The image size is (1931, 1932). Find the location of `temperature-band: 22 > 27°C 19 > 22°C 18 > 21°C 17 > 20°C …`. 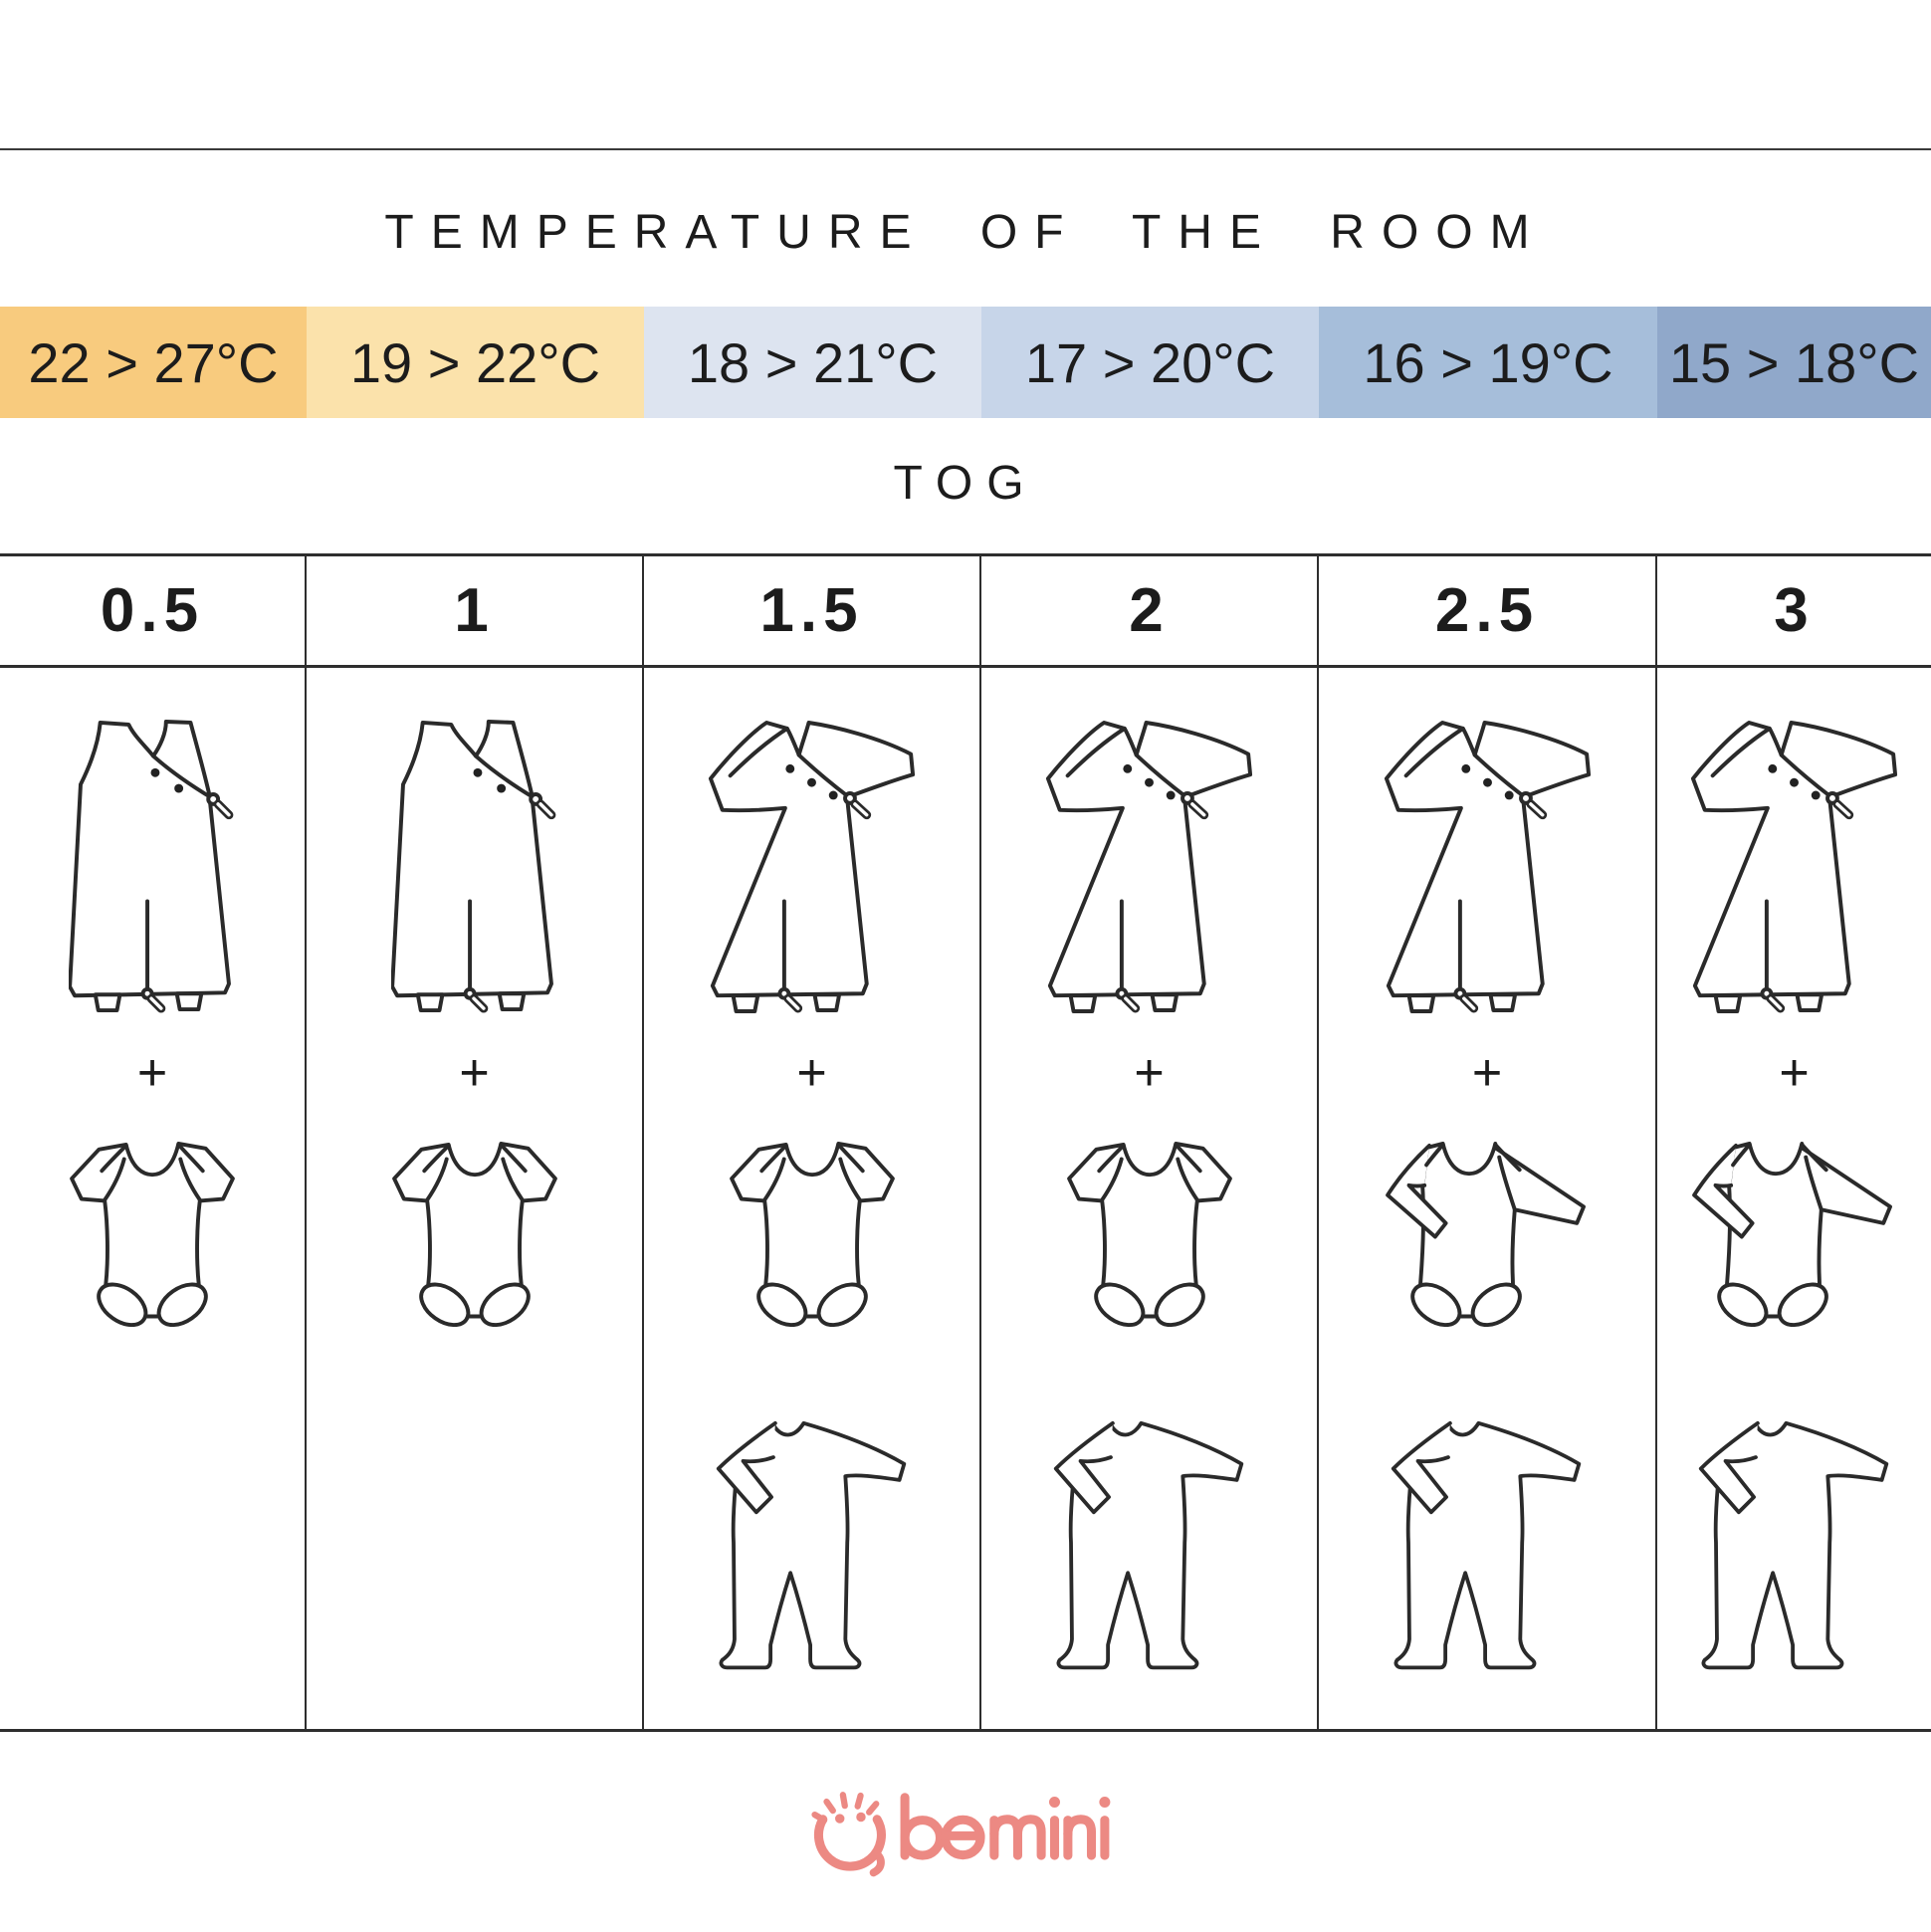

temperature-band: 22 > 27°C 19 > 22°C 18 > 21°C 17 > 20°C … is located at coordinates (966, 362).